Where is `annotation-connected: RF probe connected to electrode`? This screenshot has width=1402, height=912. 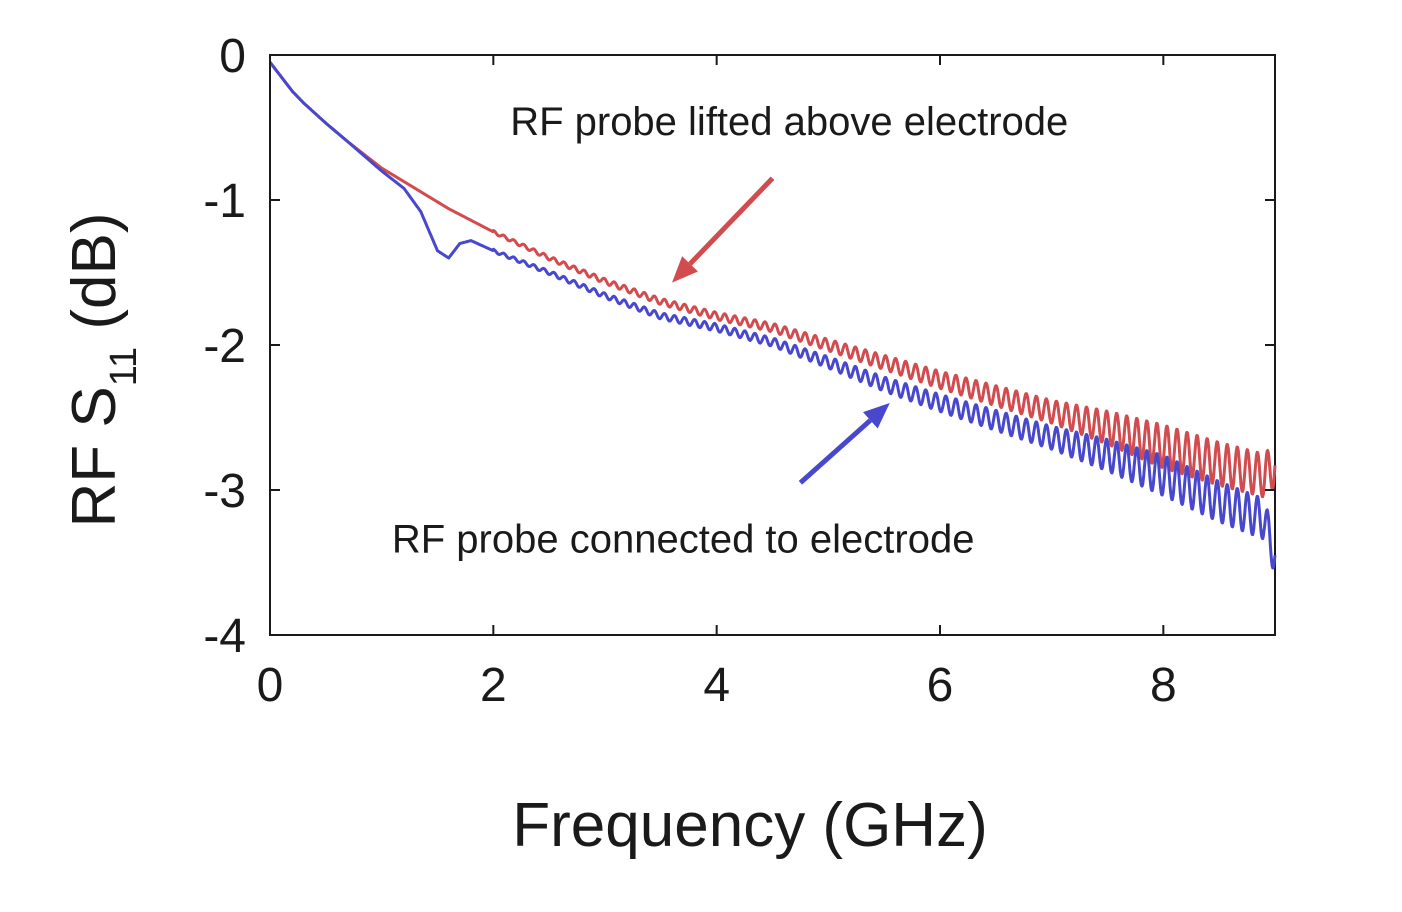
annotation-connected: RF probe connected to electrode is located at coordinates (683, 539).